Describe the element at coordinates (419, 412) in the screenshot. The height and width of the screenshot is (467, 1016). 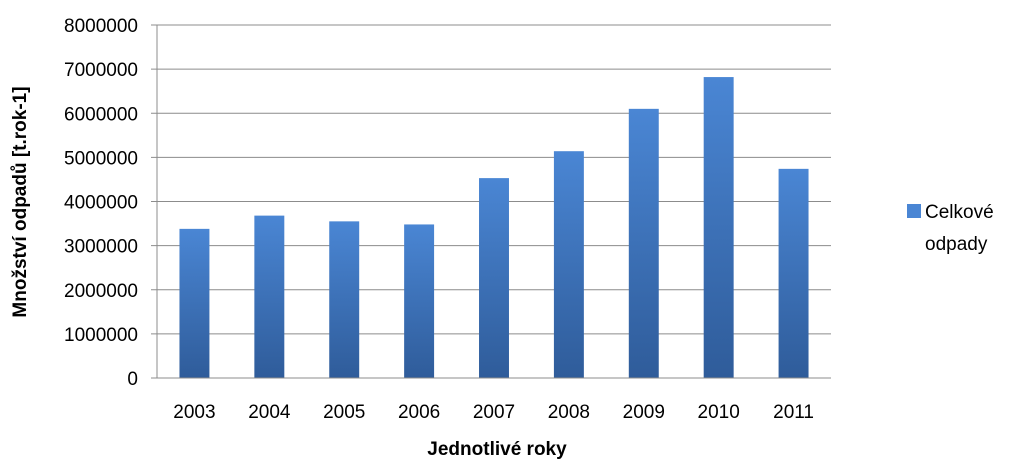
I see `x-tick-label: 2006` at that location.